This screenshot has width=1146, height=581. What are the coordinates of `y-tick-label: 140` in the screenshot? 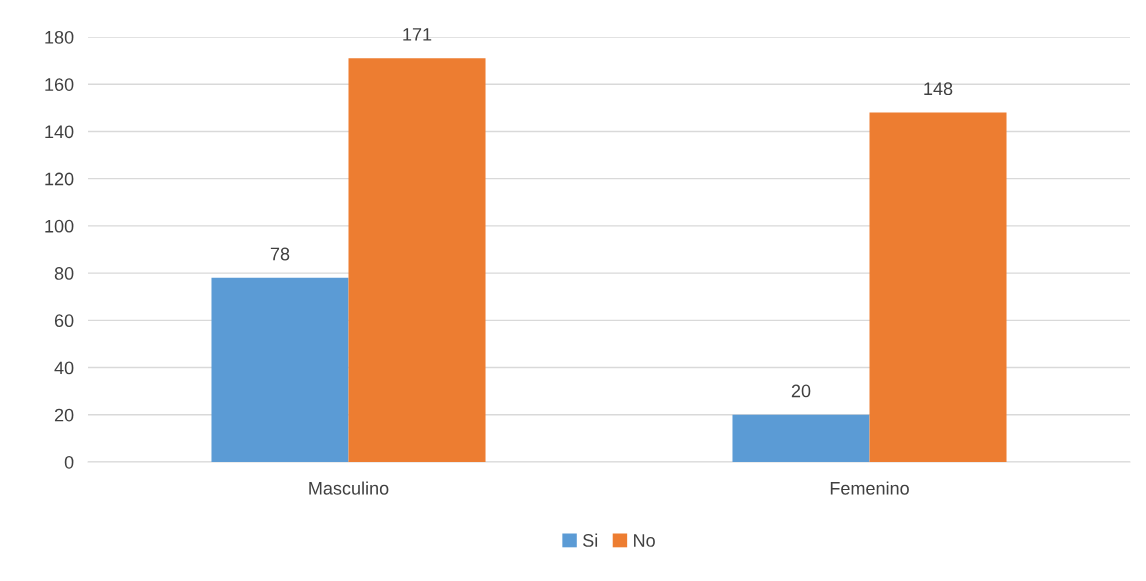 It's located at (59, 132).